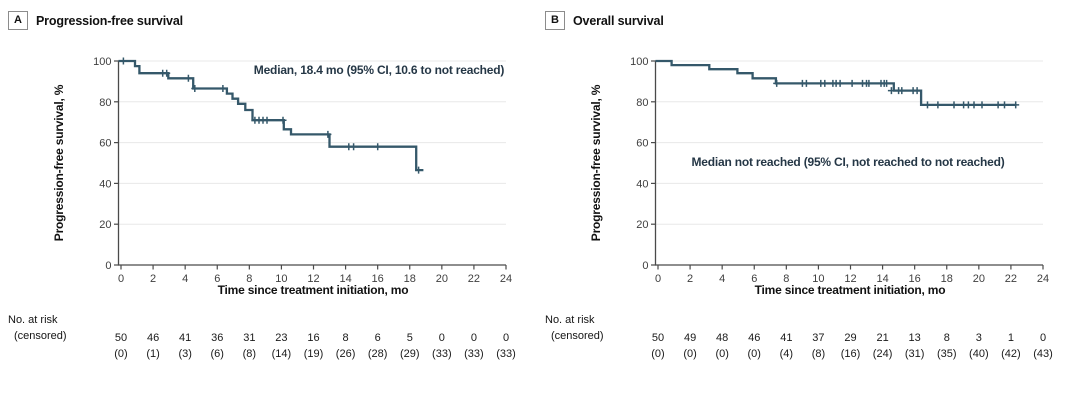 The height and width of the screenshot is (400, 1080). I want to click on svg-text: (1), so click(152, 354).